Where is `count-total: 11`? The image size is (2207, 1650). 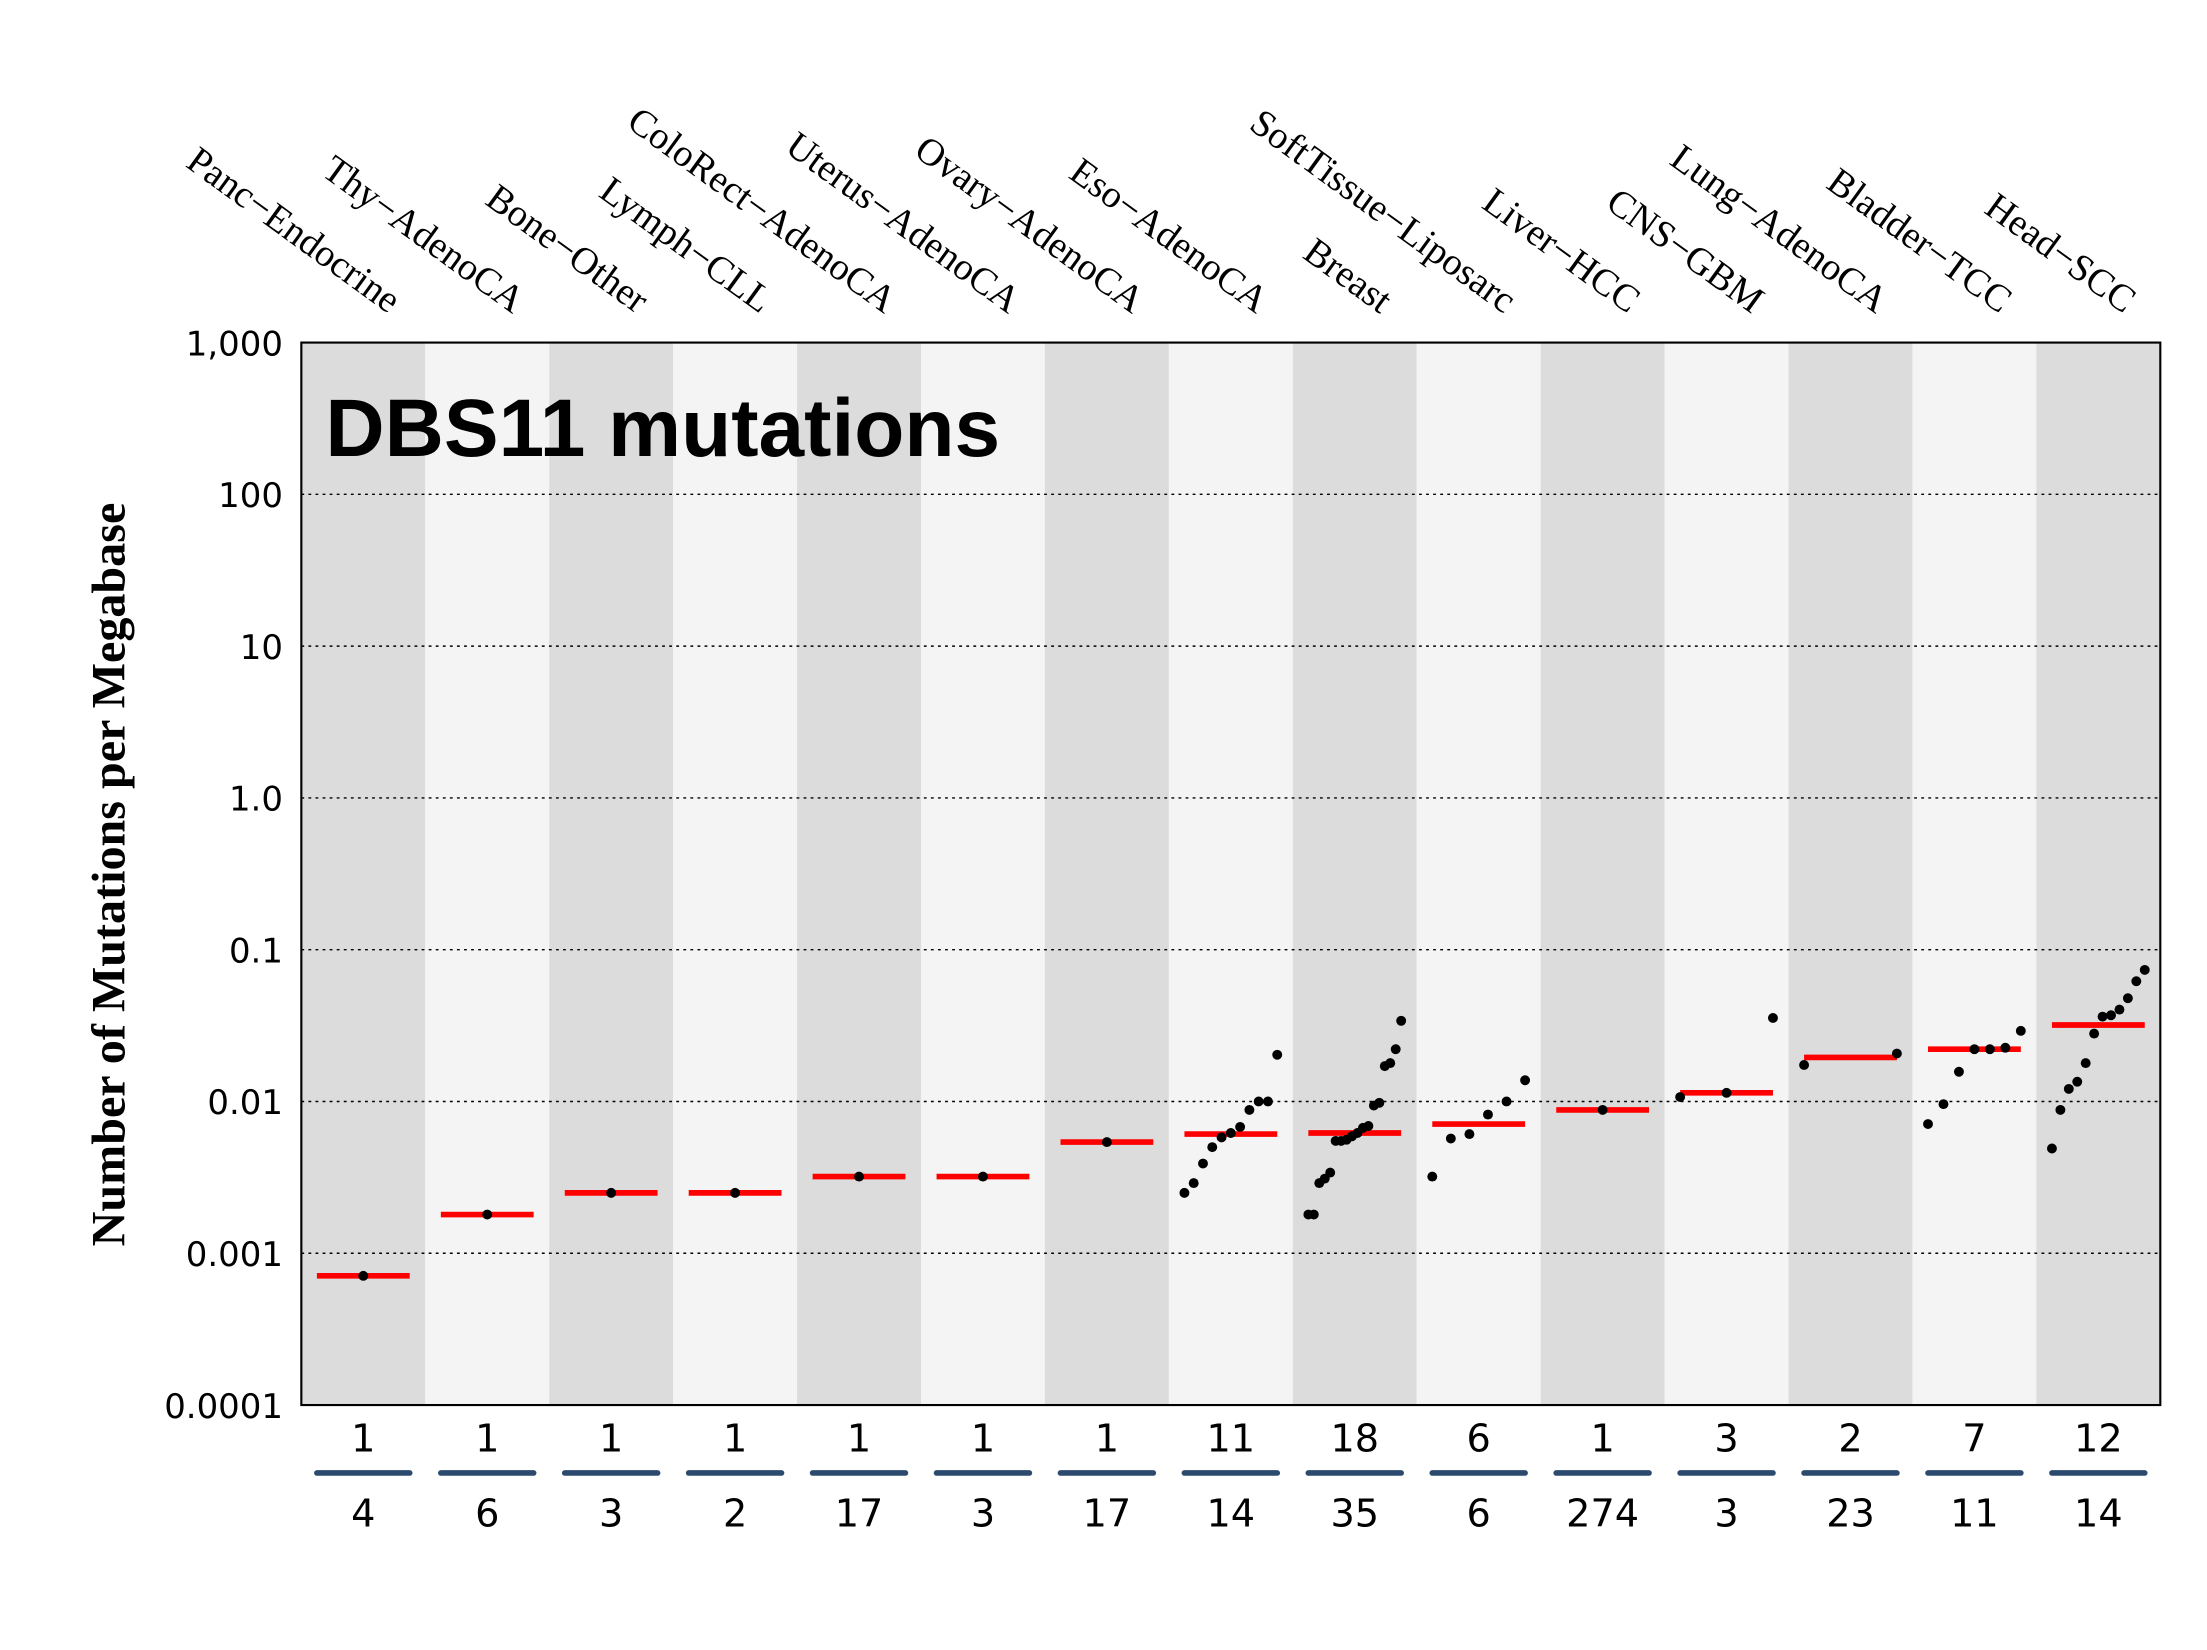 count-total: 11 is located at coordinates (1974, 1515).